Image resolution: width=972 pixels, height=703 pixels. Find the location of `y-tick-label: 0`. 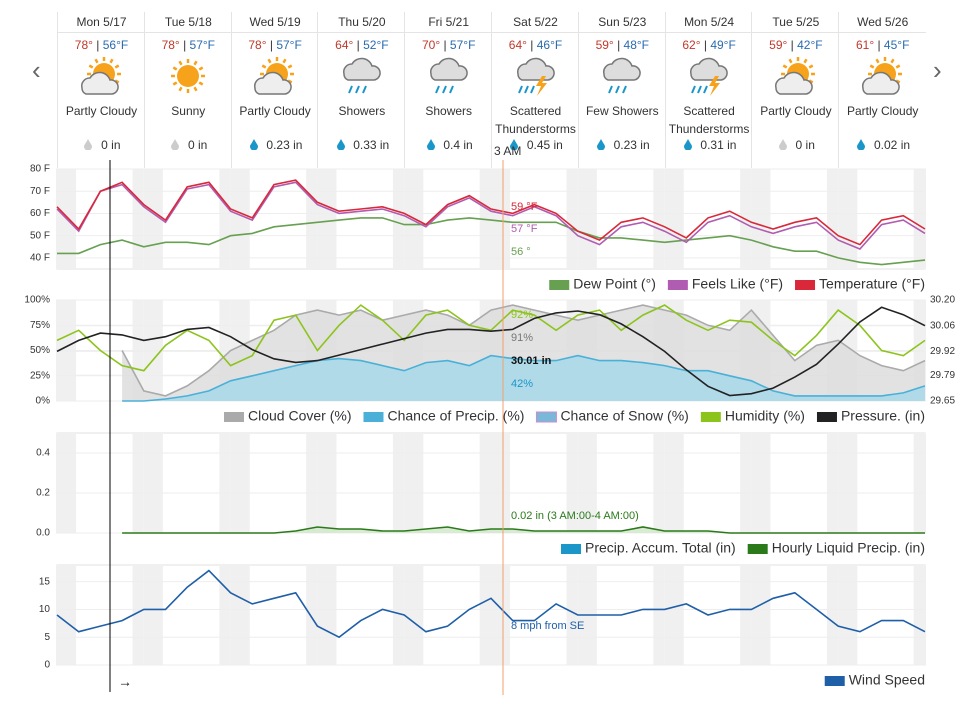

y-tick-label: 0 is located at coordinates (47, 665).